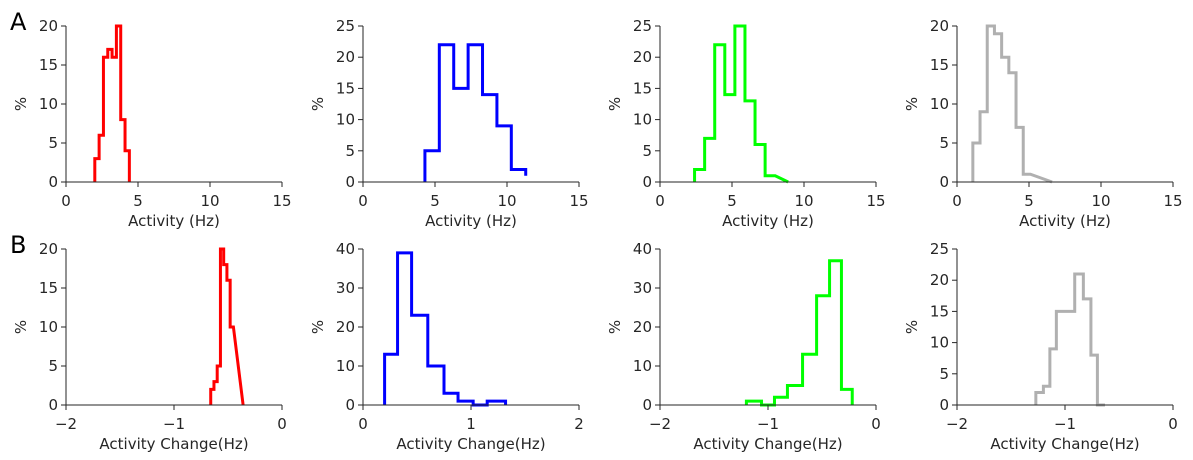 This screenshot has height=460, width=1193. What do you see at coordinates (149, 346) in the screenshot?
I see `histogram-panel-b1: −2 −1 0 0 5 10 15 20 Activity Change(Hz)%` at bounding box center [149, 346].